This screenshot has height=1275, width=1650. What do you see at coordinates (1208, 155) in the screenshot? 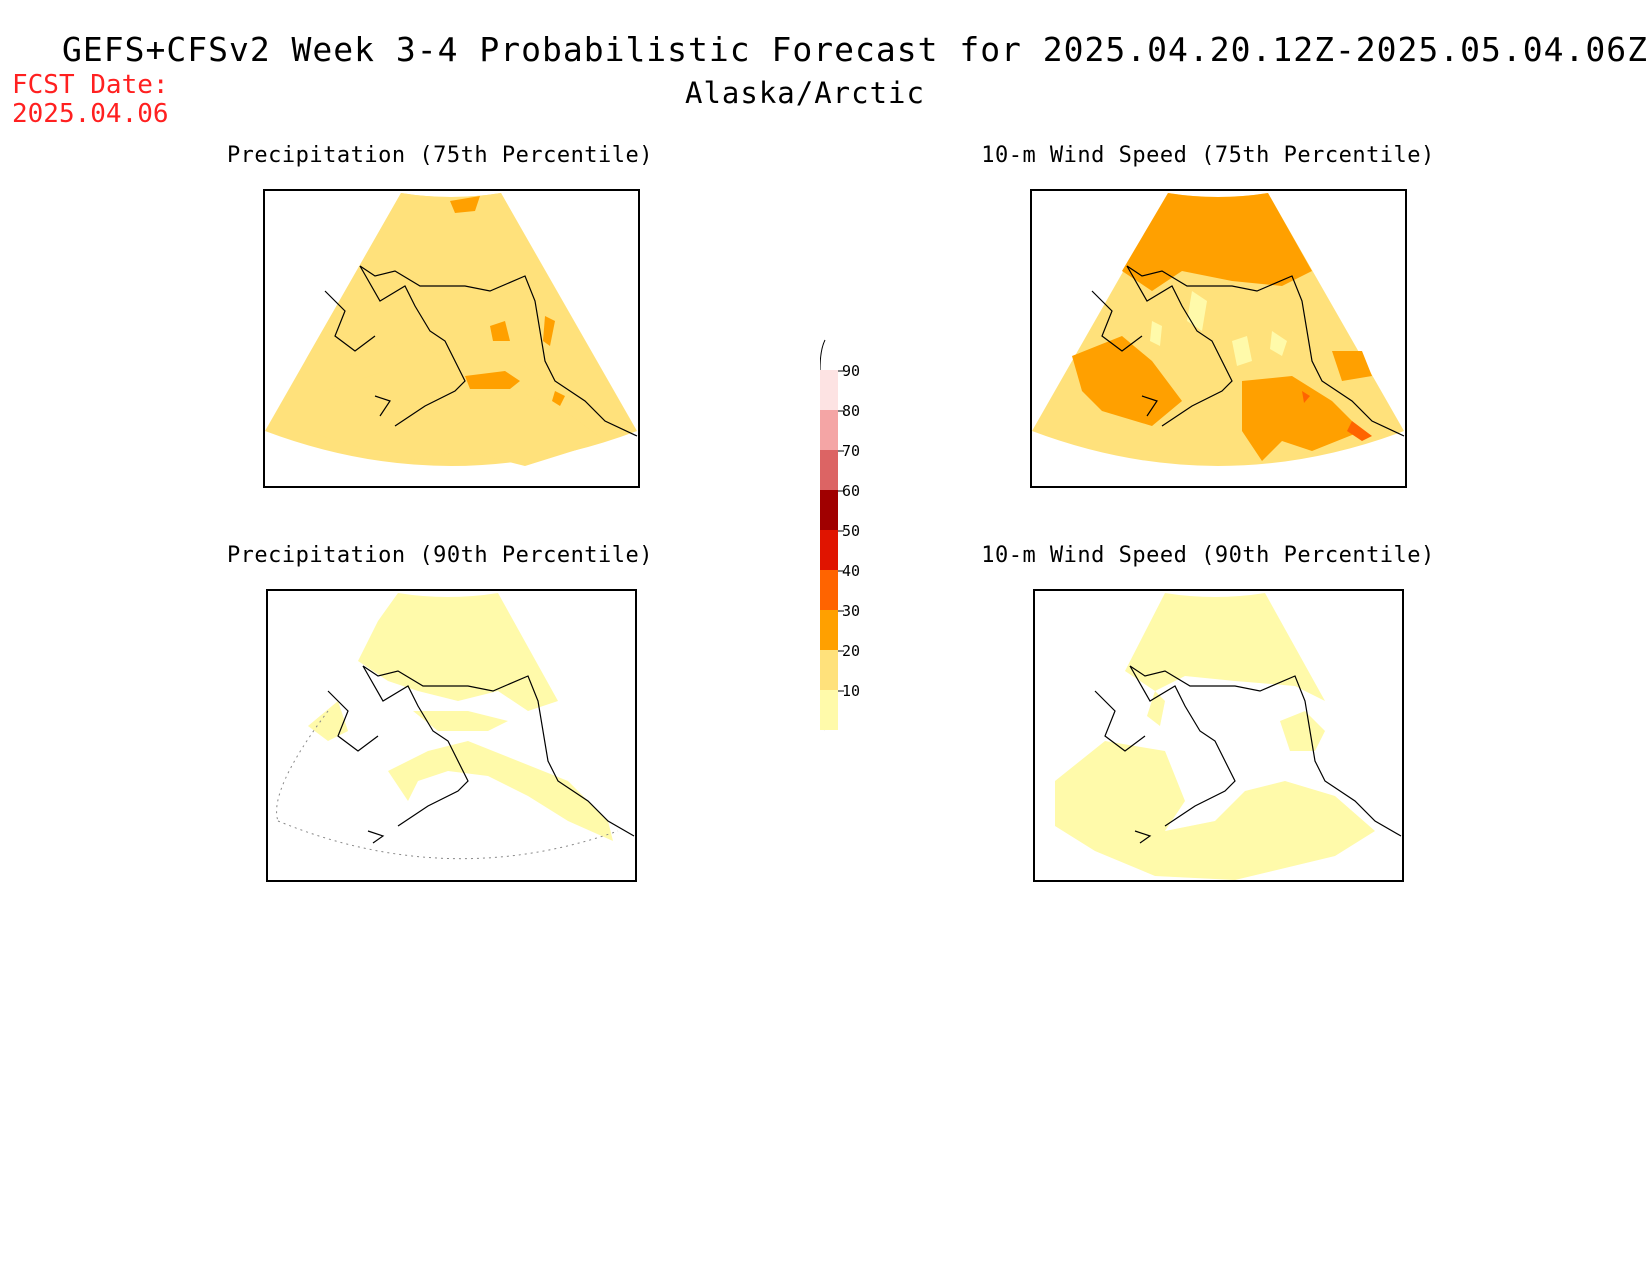
I see `panel-title-wind-75: 10-m Wind Speed (75th Percentile)` at bounding box center [1208, 155].